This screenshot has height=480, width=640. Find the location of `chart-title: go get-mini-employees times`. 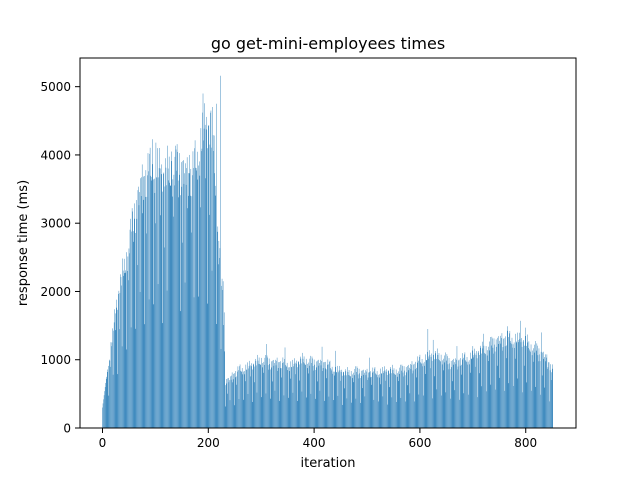

chart-title: go get-mini-employees times is located at coordinates (328, 43).